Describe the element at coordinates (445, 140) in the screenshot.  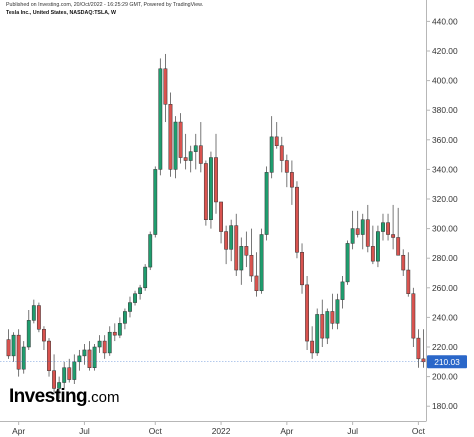
I see `y-tick-label: 360.00` at that location.